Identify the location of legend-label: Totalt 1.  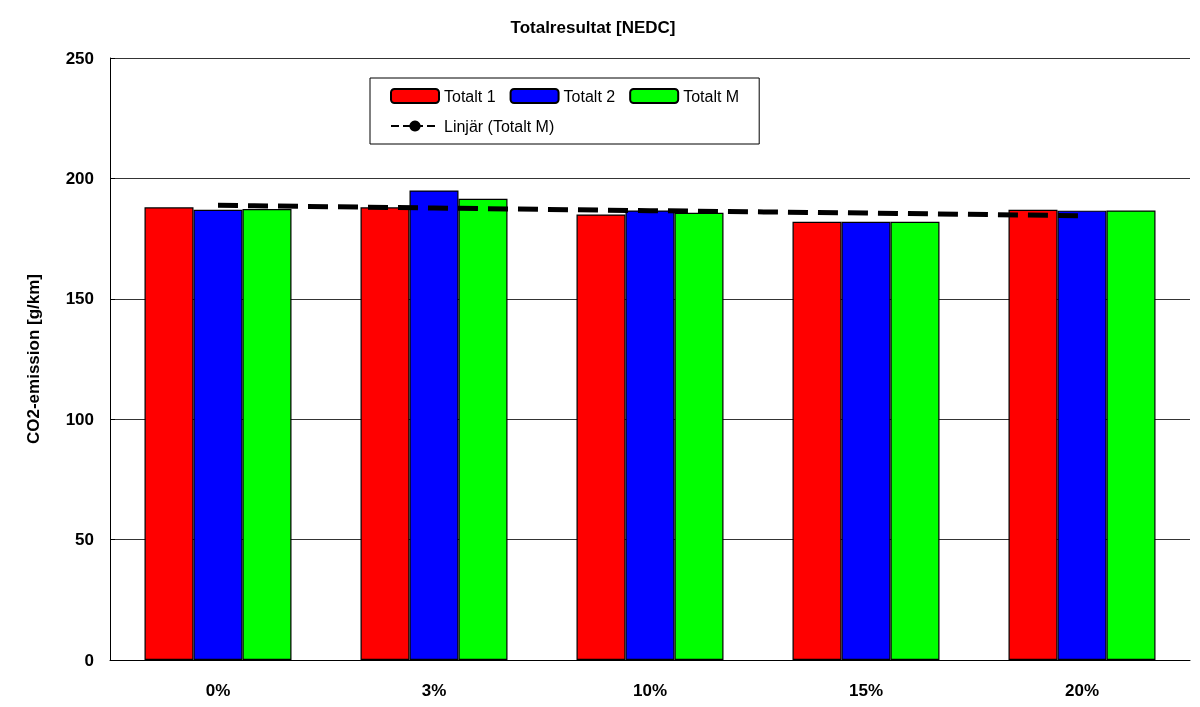
(470, 96).